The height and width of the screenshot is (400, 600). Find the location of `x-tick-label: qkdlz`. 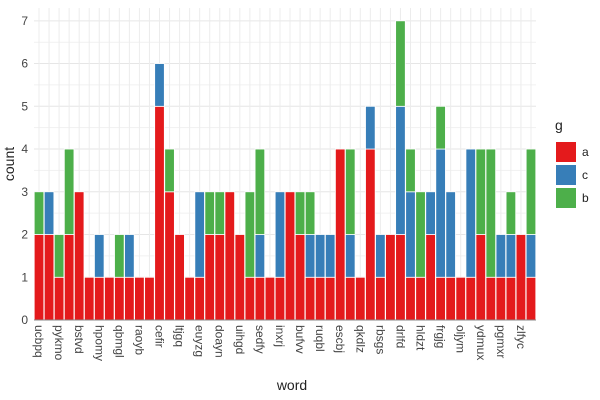

x-tick-label: qkdlz is located at coordinates (360, 339).